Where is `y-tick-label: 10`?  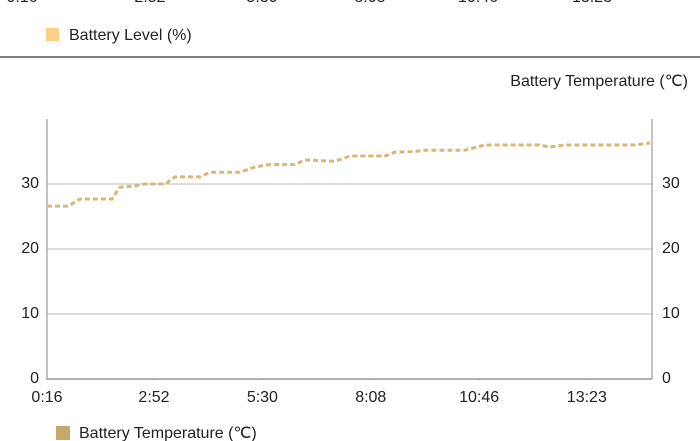 y-tick-label: 10 is located at coordinates (30, 313).